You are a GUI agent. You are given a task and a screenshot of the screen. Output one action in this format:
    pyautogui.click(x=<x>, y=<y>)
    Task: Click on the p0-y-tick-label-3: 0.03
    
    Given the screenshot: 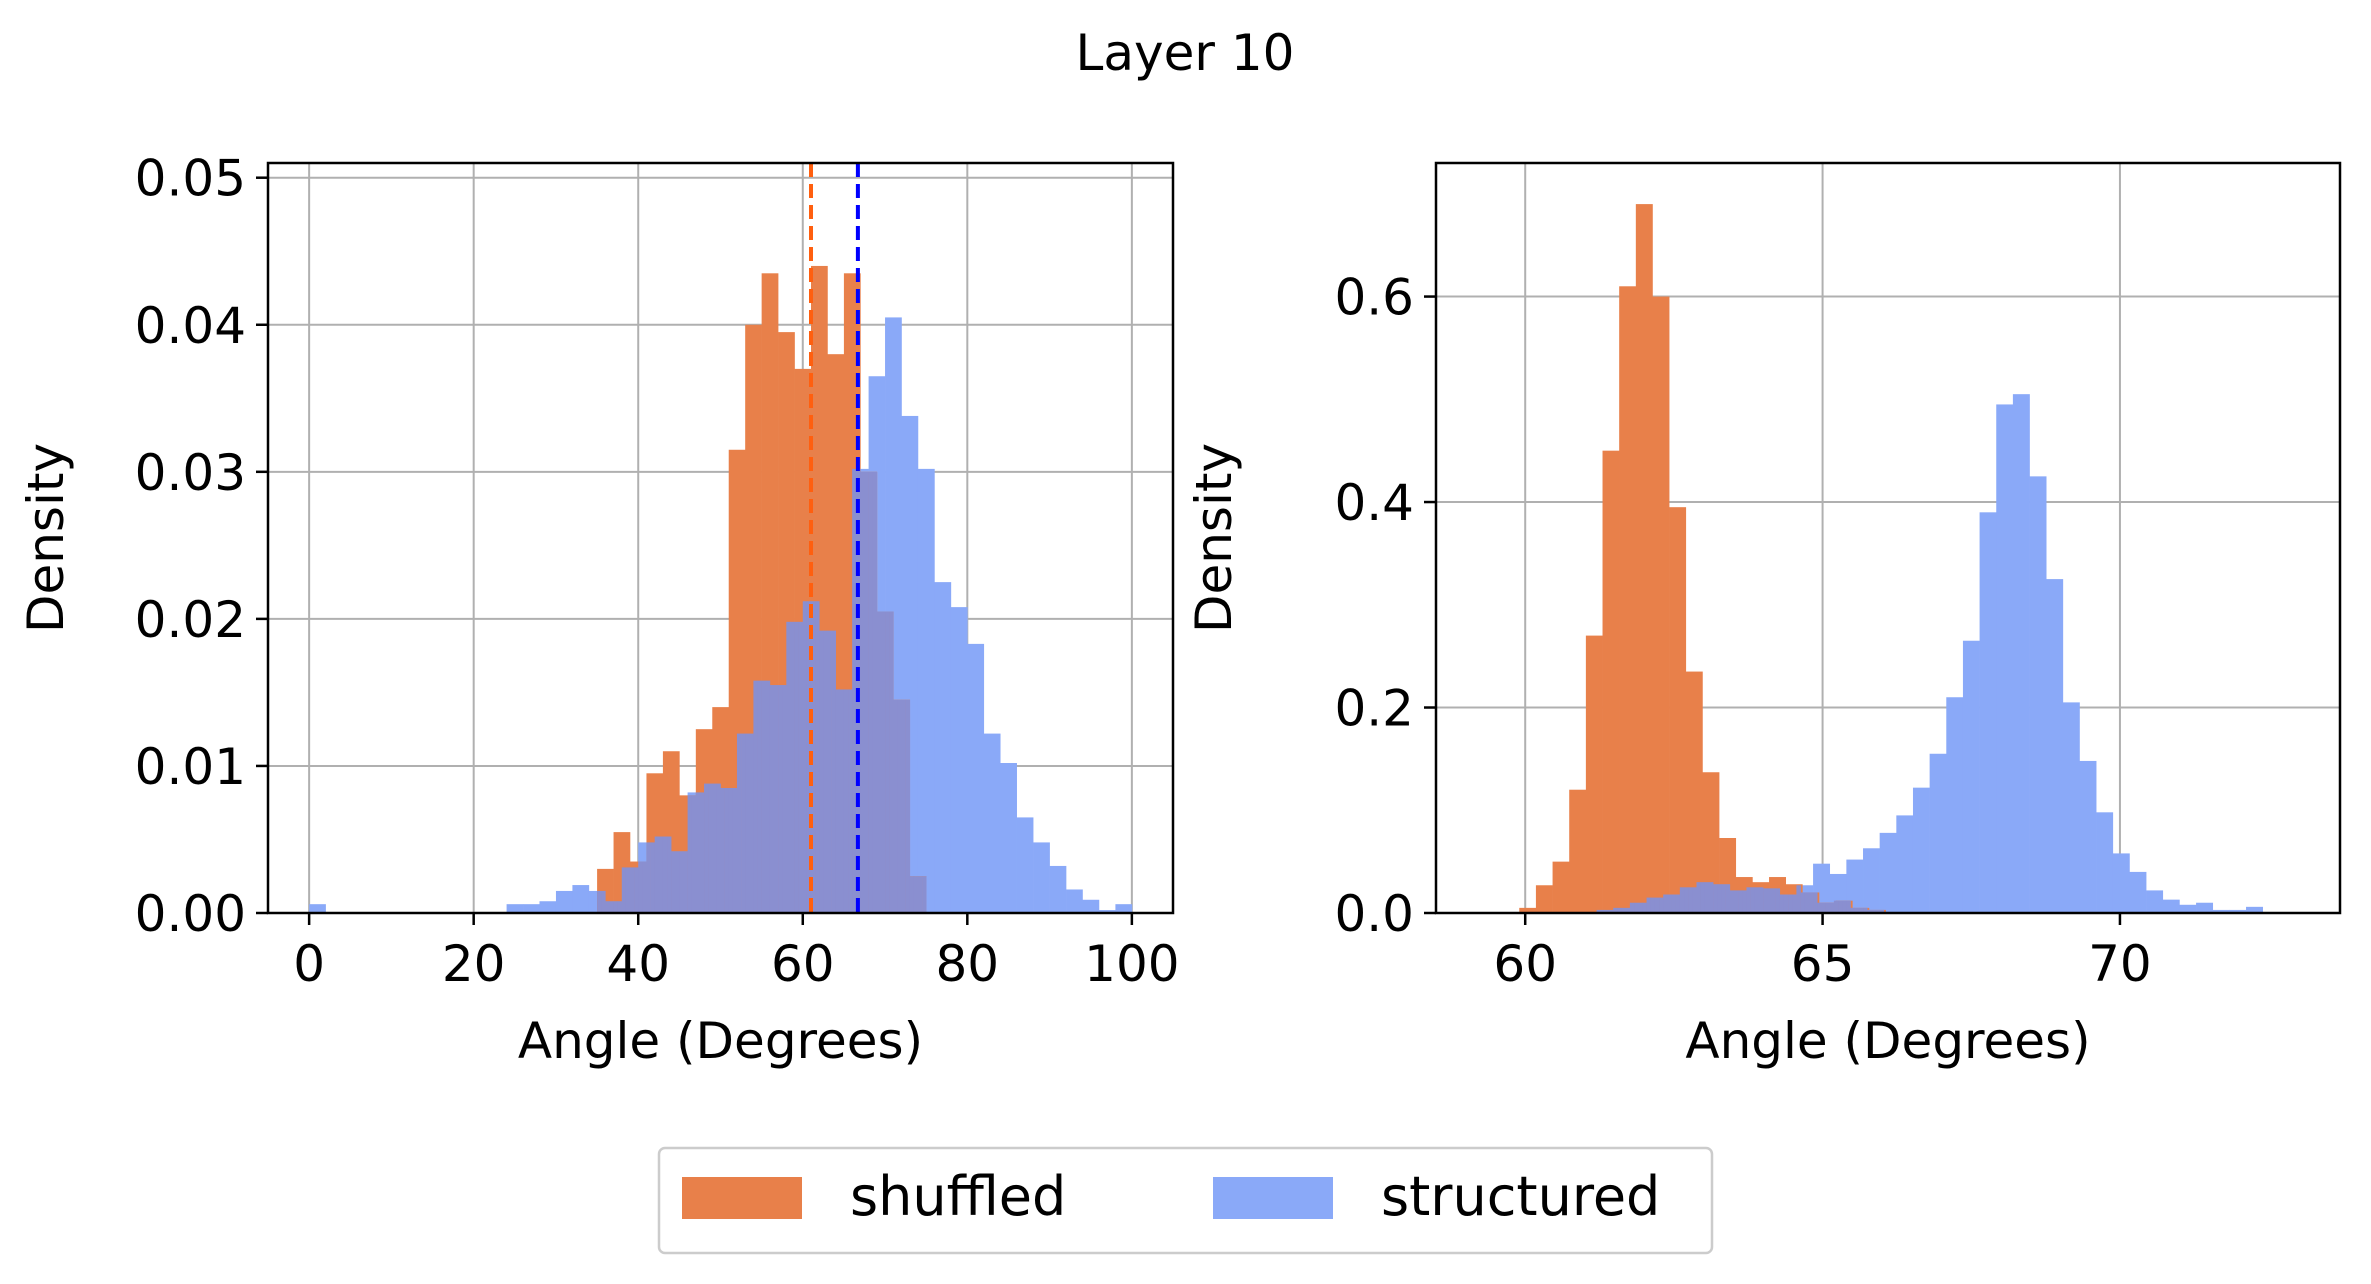 What is the action you would take?
    pyautogui.click(x=190, y=473)
    